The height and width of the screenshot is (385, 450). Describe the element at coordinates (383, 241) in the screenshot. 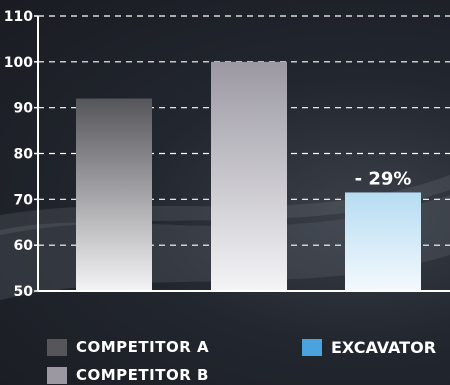

I see `bar-excavator` at that location.